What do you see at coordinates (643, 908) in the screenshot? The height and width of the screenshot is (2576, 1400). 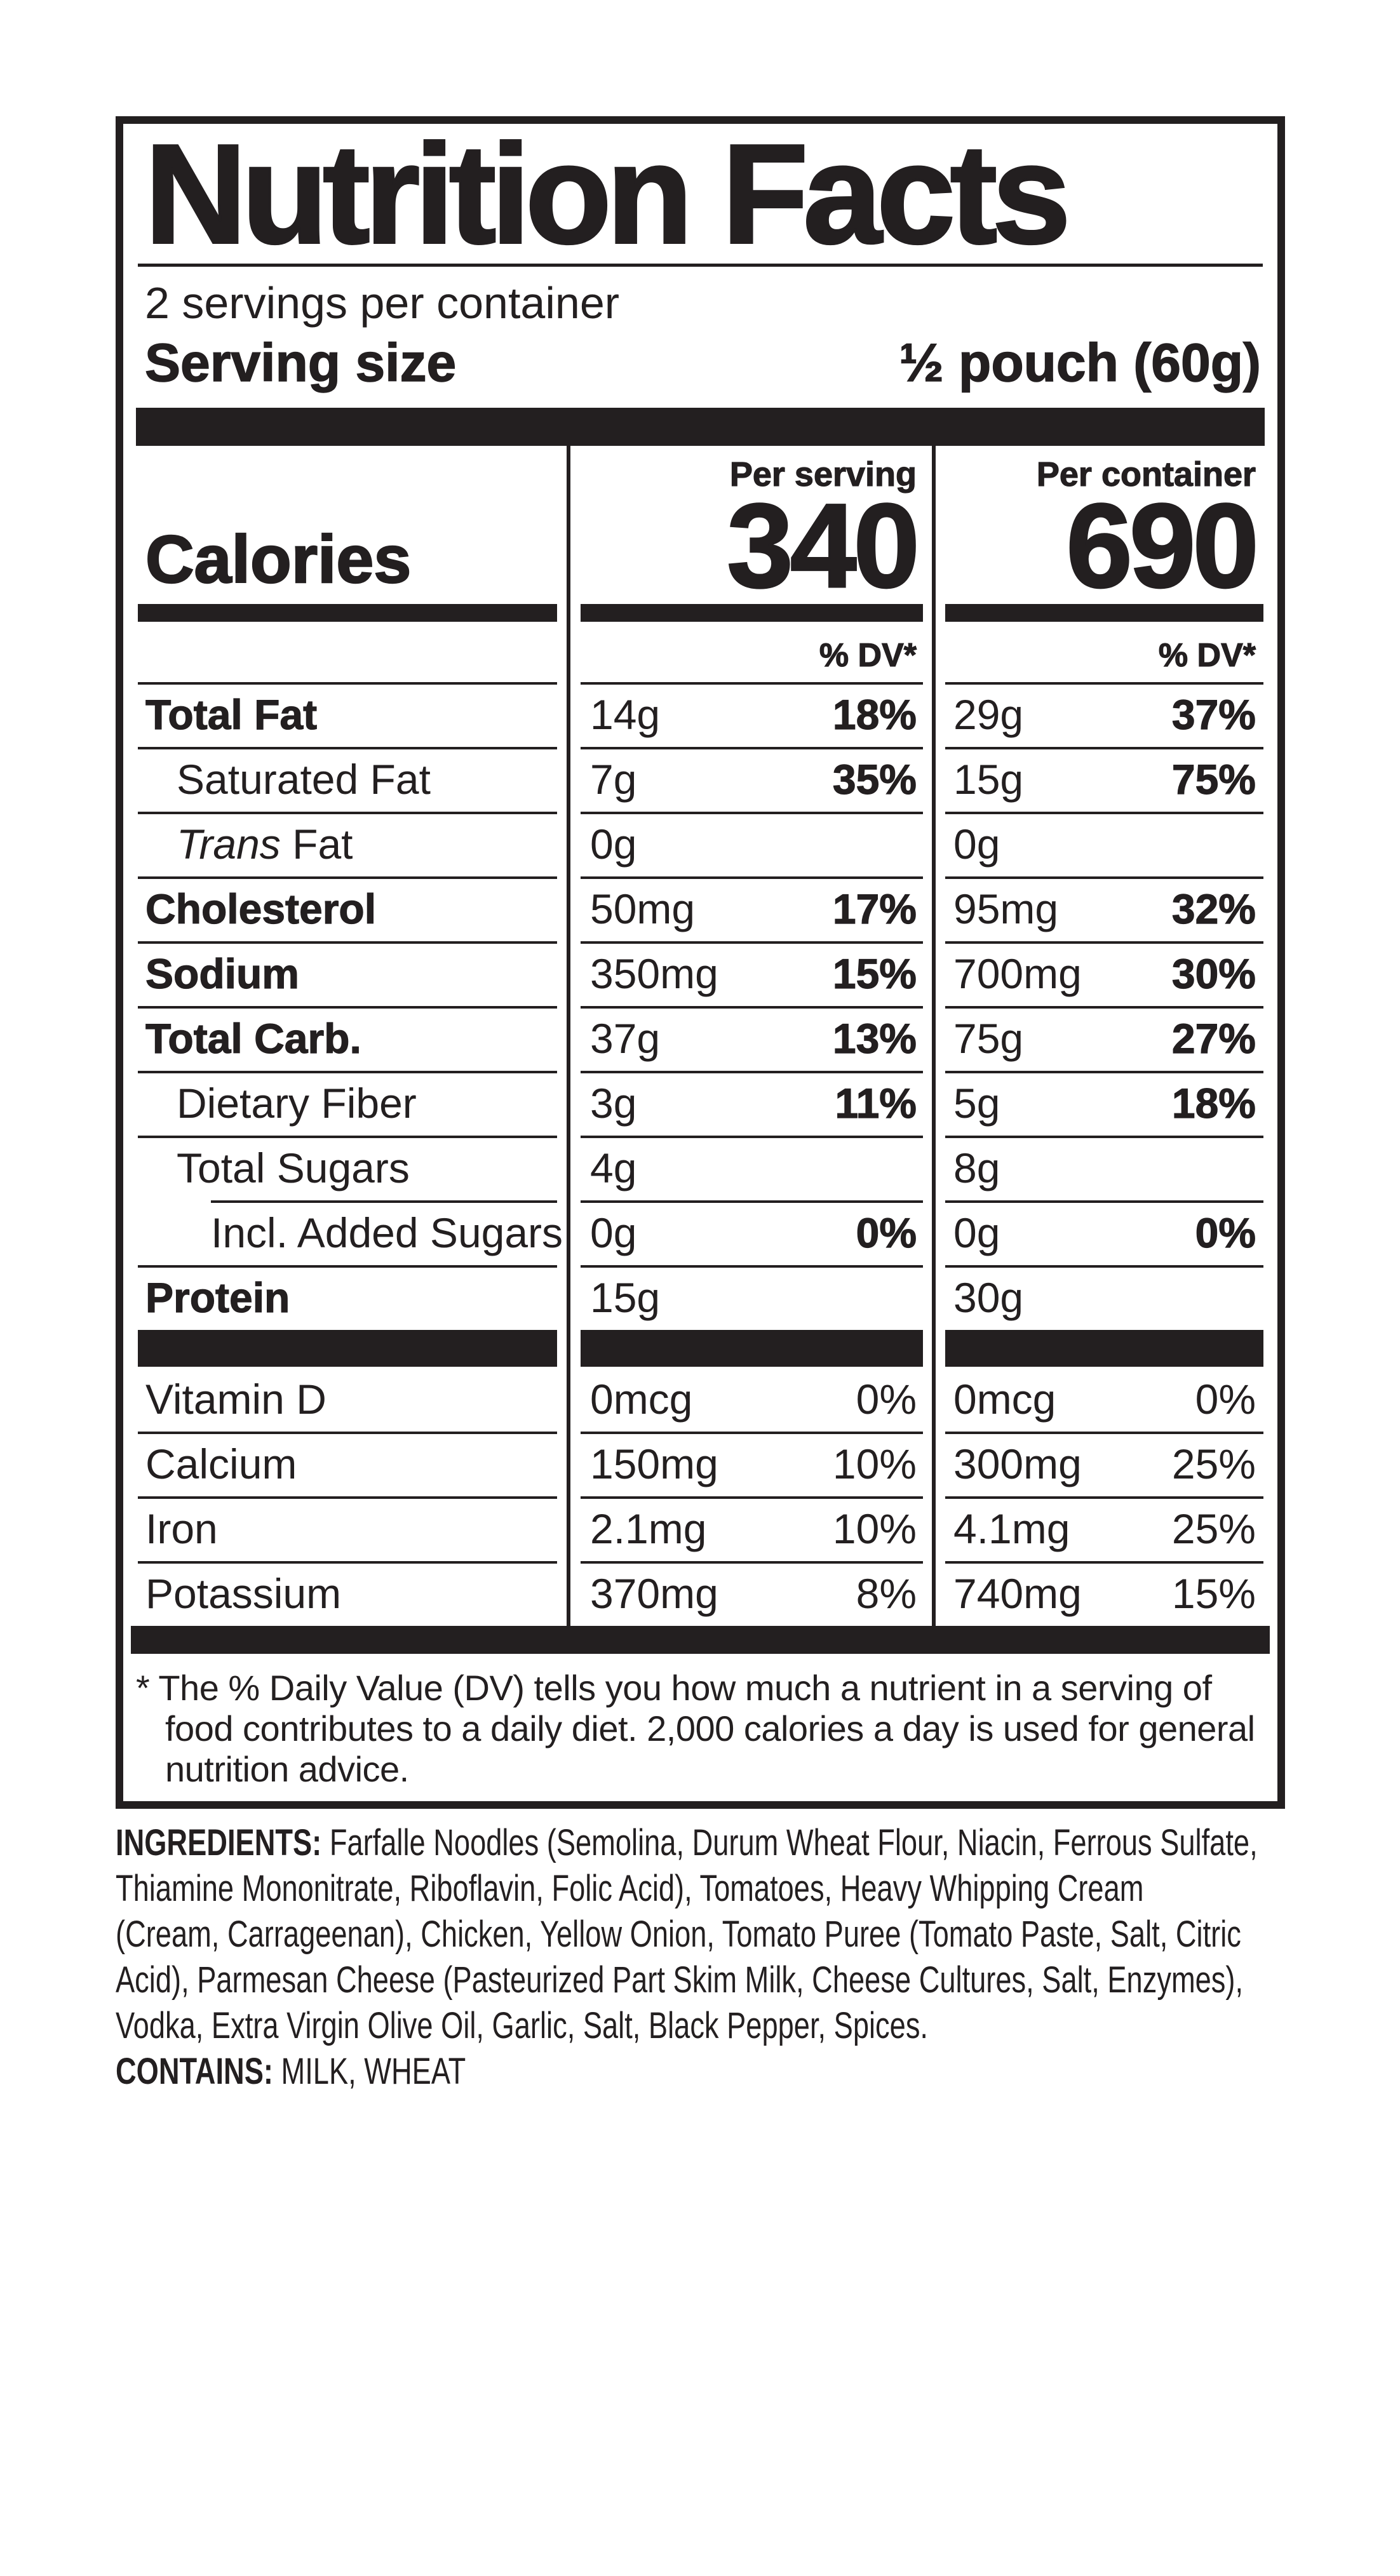 I see `amount-per-serving: 50mg` at bounding box center [643, 908].